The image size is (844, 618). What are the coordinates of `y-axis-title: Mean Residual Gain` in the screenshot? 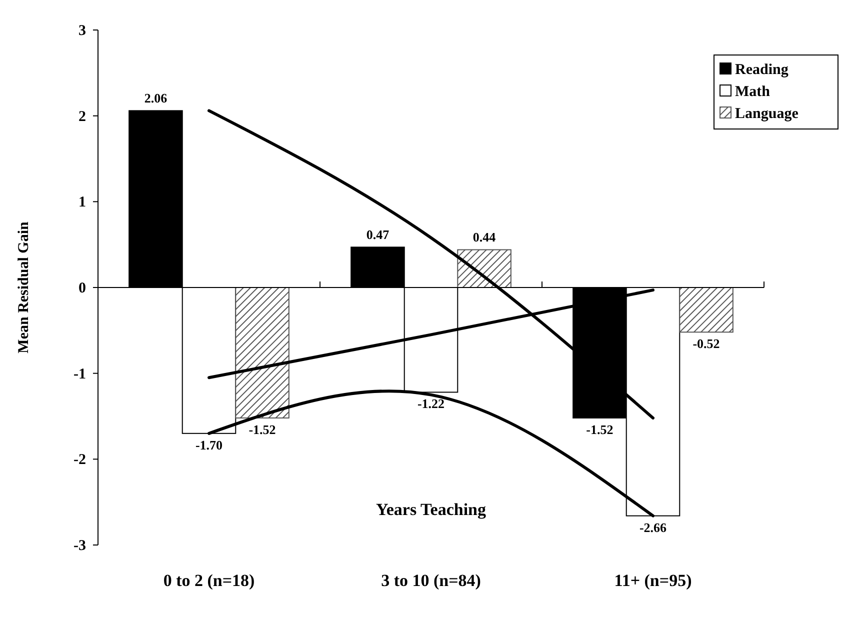 It's located at (24, 287).